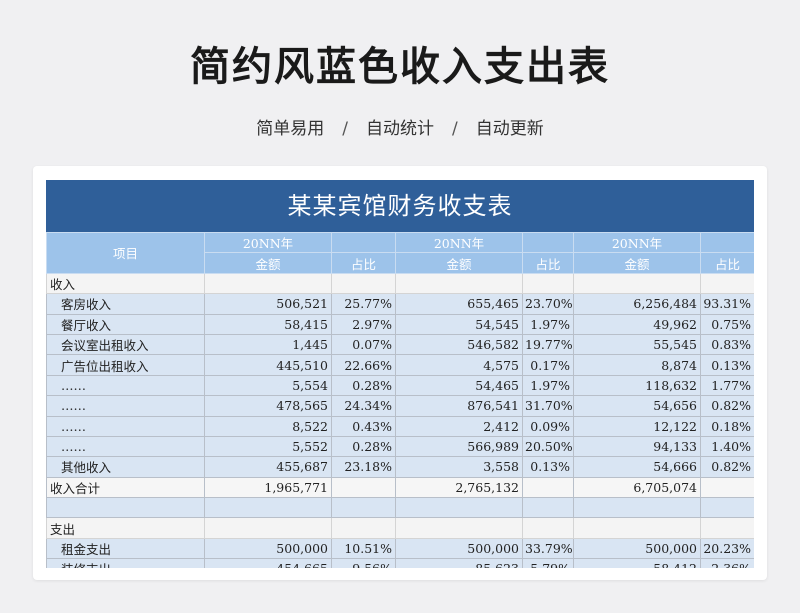 The height and width of the screenshot is (613, 800). I want to click on amount-cell: 5,552, so click(268, 446).